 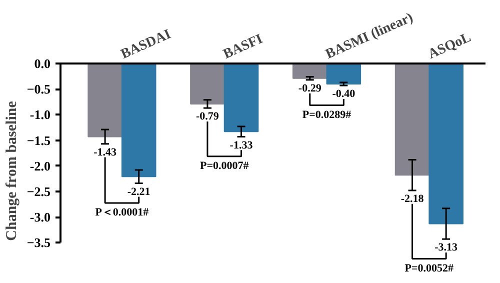 I want to click on annotation: P=0.0289#, so click(x=327, y=114).